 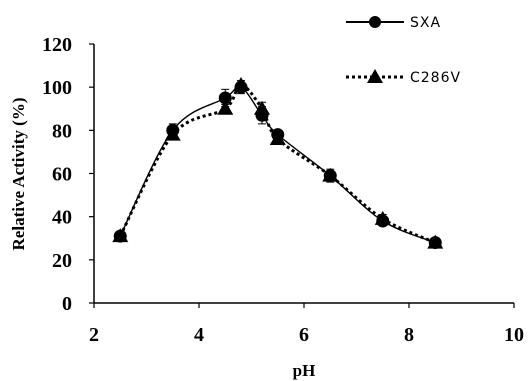 What do you see at coordinates (199, 335) in the screenshot?
I see `x-tick-label: 4` at bounding box center [199, 335].